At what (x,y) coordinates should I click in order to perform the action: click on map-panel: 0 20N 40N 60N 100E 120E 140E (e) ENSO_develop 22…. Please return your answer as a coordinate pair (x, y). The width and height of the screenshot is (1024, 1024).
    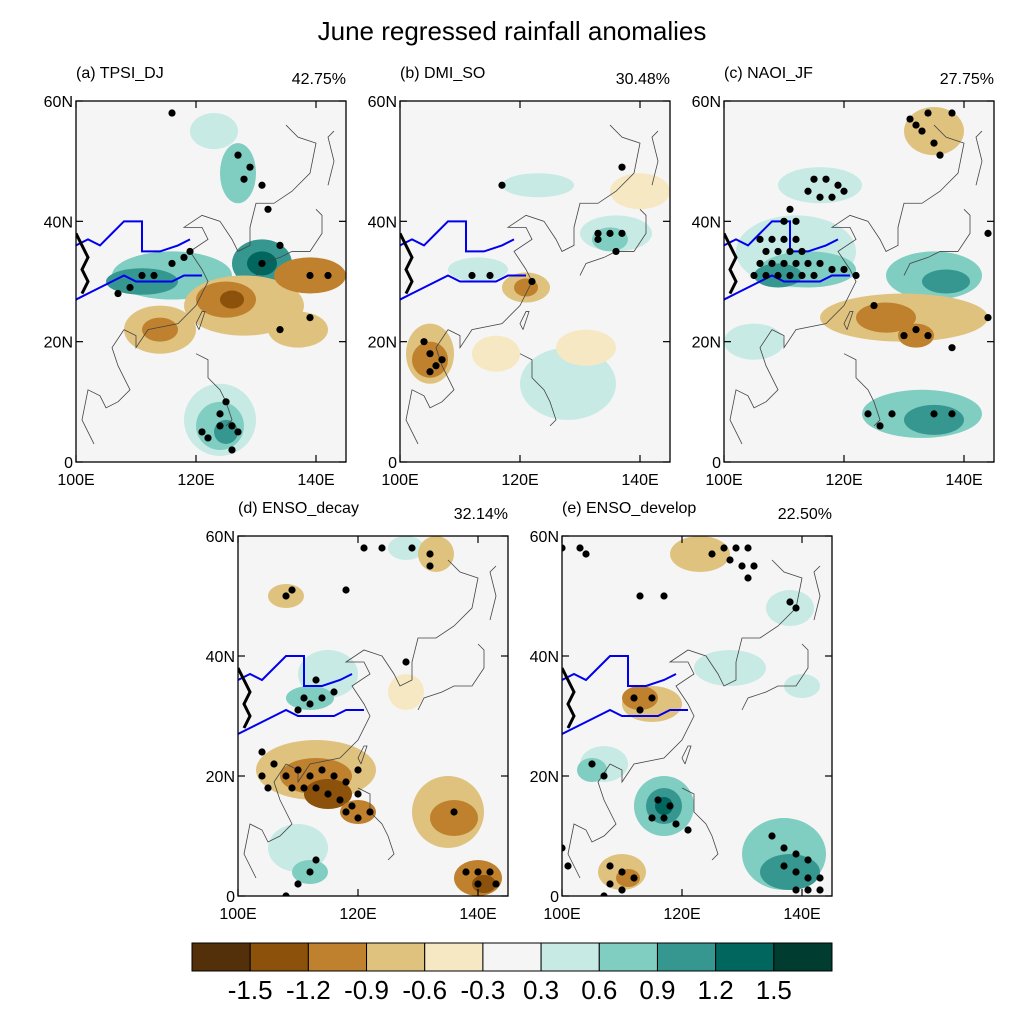
    Looking at the image, I should click on (681, 711).